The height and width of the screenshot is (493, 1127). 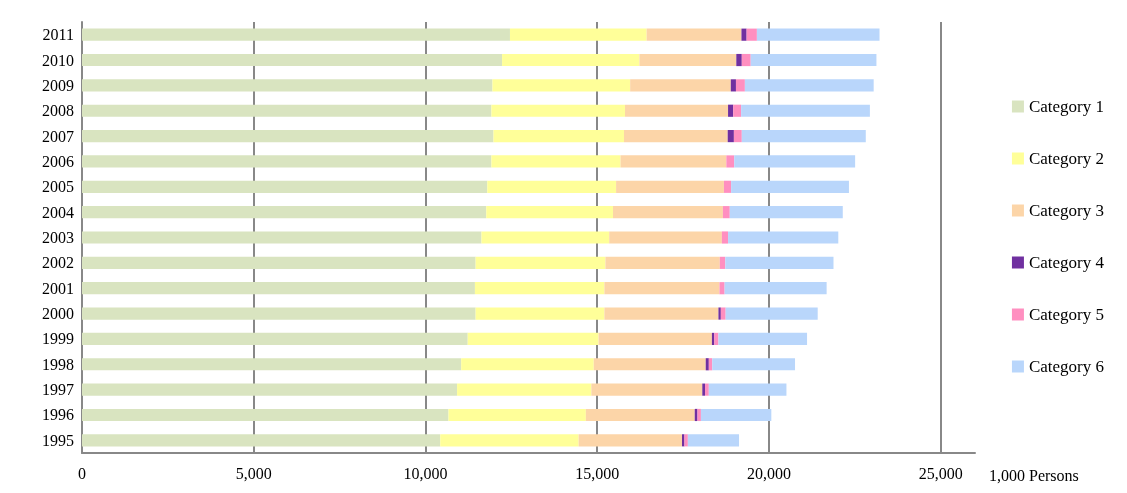 I want to click on y-tick-label: 2000, so click(x=58, y=314).